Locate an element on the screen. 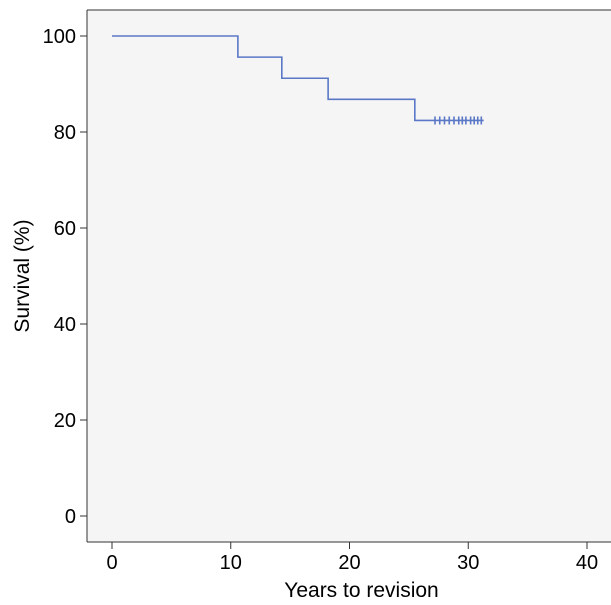  y-tick-label: 80 is located at coordinates (65, 133).